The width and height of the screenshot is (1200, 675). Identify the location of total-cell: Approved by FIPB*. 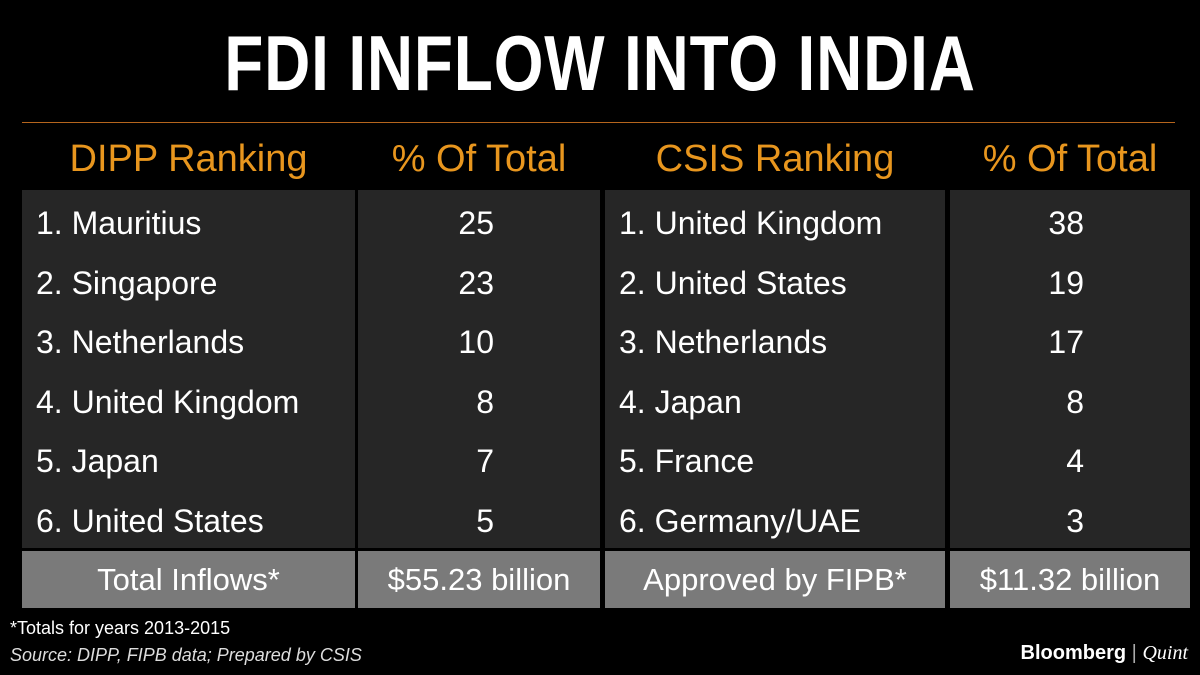
(775, 579).